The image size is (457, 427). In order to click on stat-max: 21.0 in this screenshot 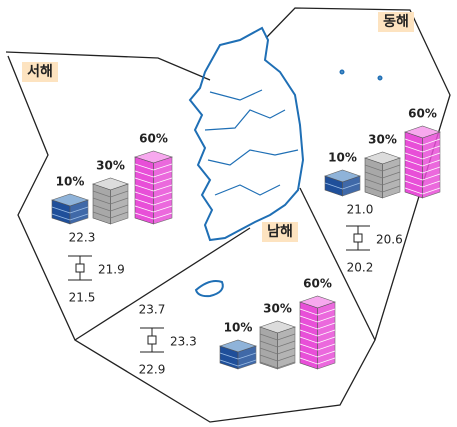, I will do `click(360, 210)`.